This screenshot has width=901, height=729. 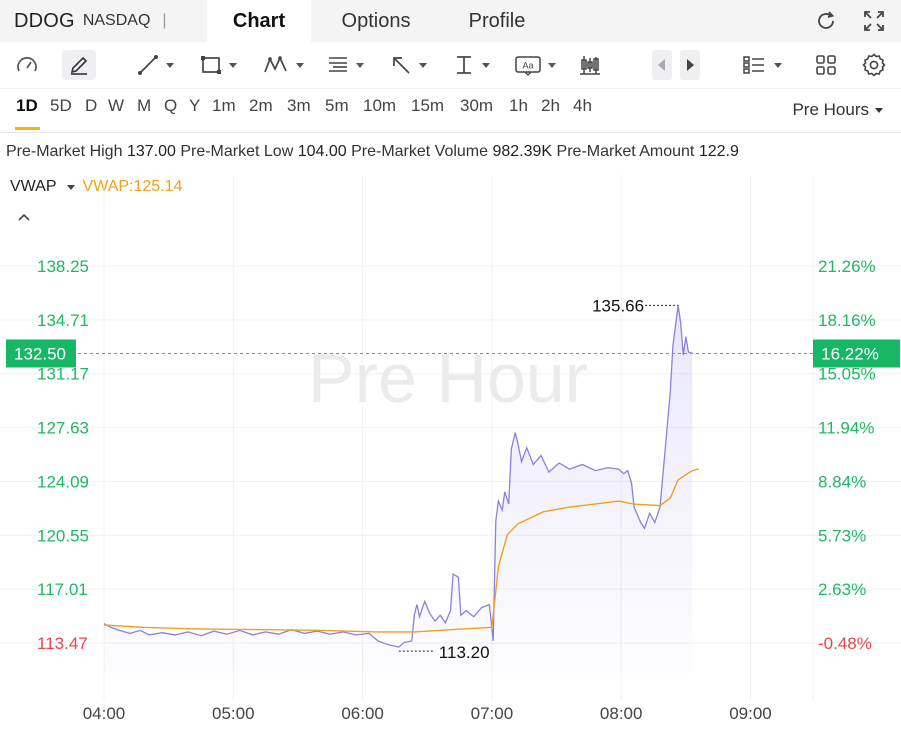 What do you see at coordinates (24, 219) in the screenshot?
I see `collapse-icon` at bounding box center [24, 219].